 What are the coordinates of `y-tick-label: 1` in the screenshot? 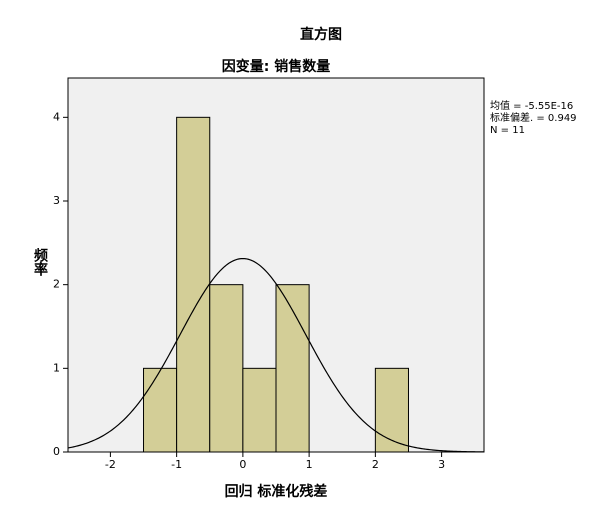 It's located at (56, 367).